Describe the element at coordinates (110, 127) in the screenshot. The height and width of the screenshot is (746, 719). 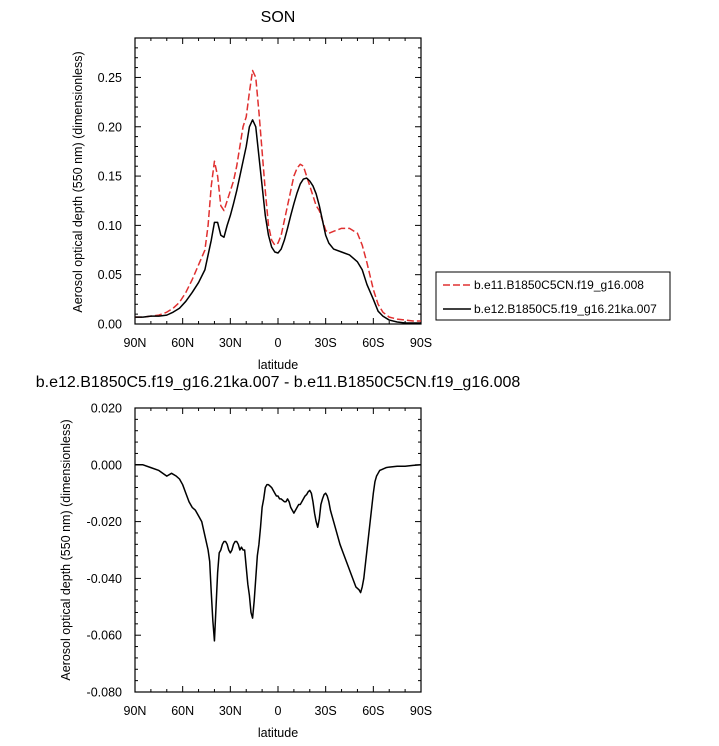
I see `top-y-tick-label: 0.20` at that location.